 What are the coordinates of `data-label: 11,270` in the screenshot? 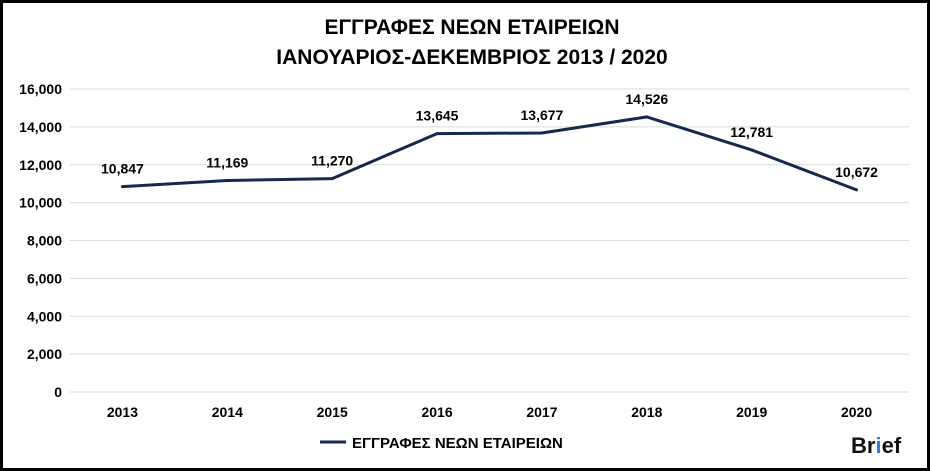 It's located at (332, 161).